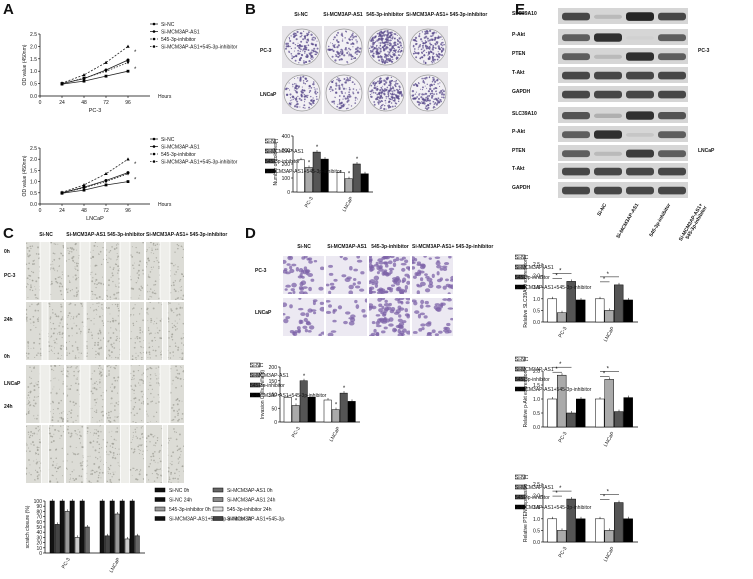  What do you see at coordinates (302, 47) in the screenshot?
I see `plate-svg` at bounding box center [302, 47].